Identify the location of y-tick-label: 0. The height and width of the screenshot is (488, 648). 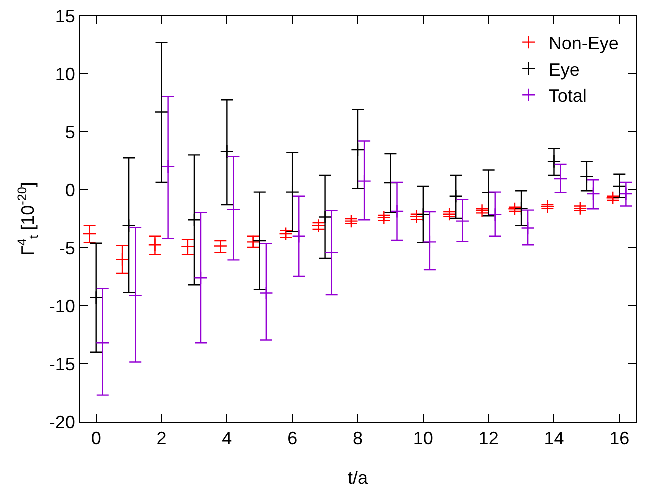
(70, 190).